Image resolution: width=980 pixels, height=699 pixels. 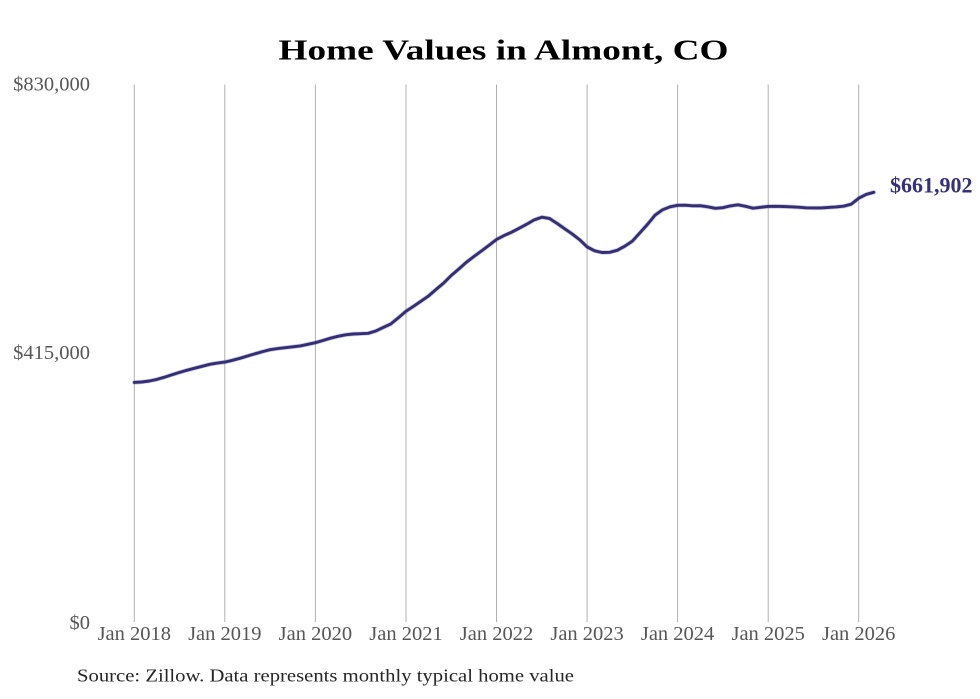 I want to click on svg-text: Jan 2018, so click(x=134, y=634).